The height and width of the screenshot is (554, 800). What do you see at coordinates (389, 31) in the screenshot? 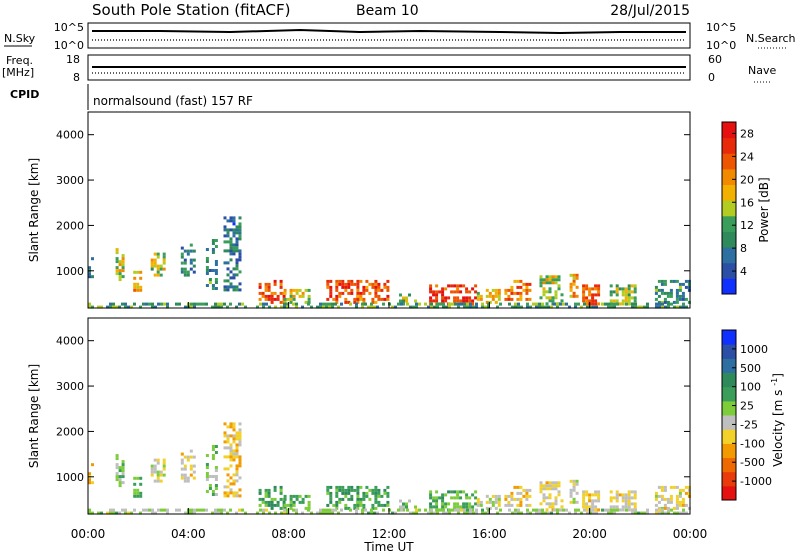
I see `nsky-solid-trace` at bounding box center [389, 31].